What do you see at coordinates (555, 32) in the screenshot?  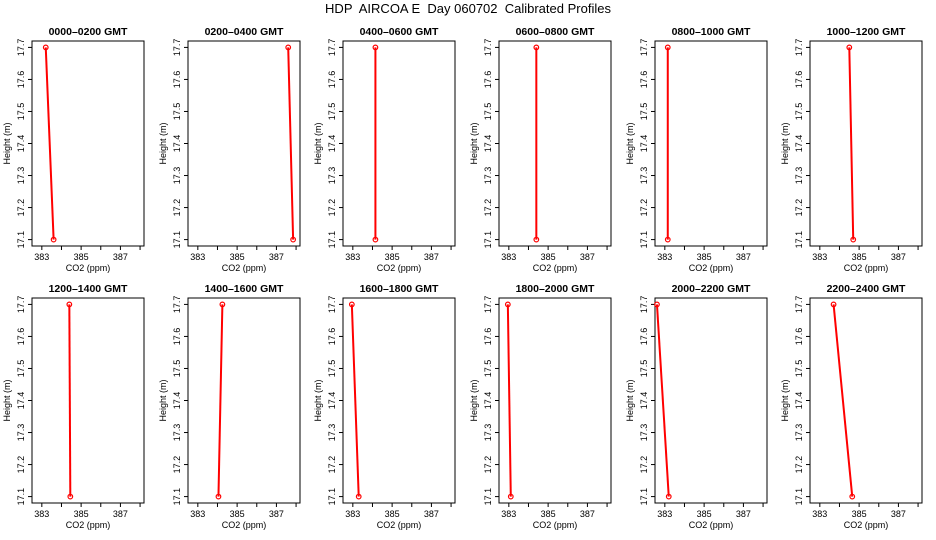 I see `panel-title: 0600–0800 GMT` at bounding box center [555, 32].